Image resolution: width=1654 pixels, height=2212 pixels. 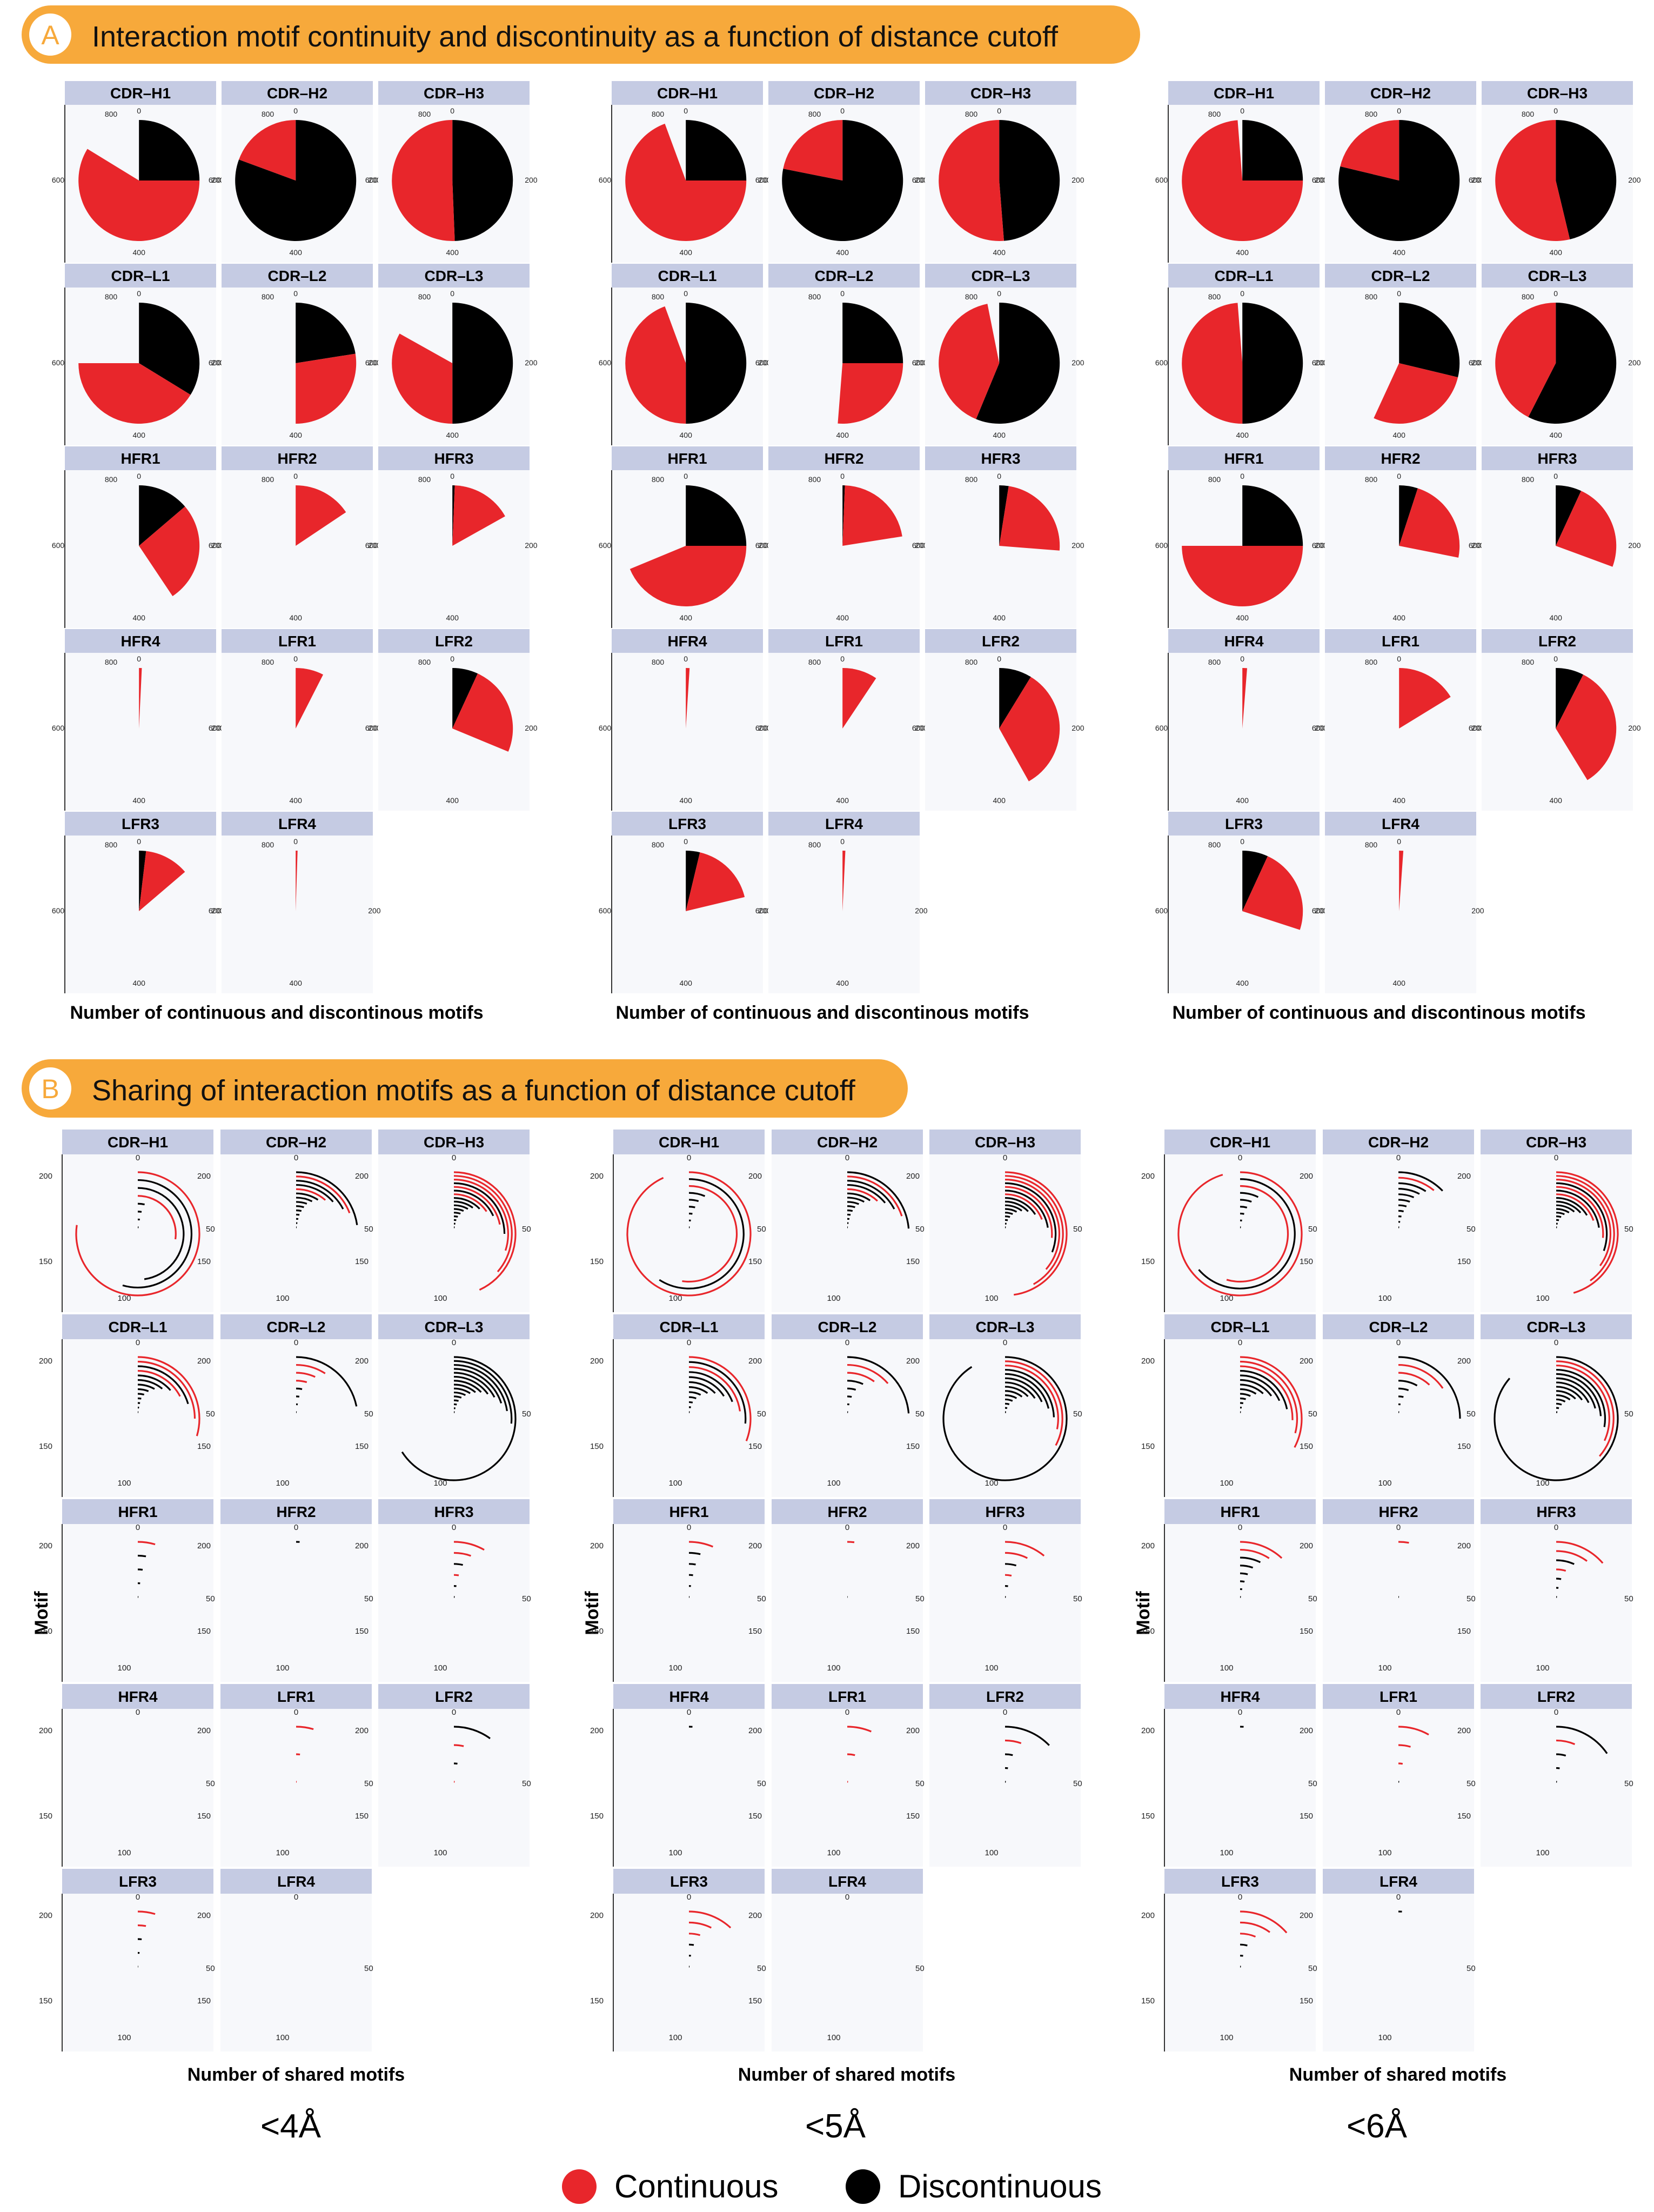 I want to click on facet-hfr3-a2: HFR3 0 200 400 600 800, so click(x=1555, y=537).